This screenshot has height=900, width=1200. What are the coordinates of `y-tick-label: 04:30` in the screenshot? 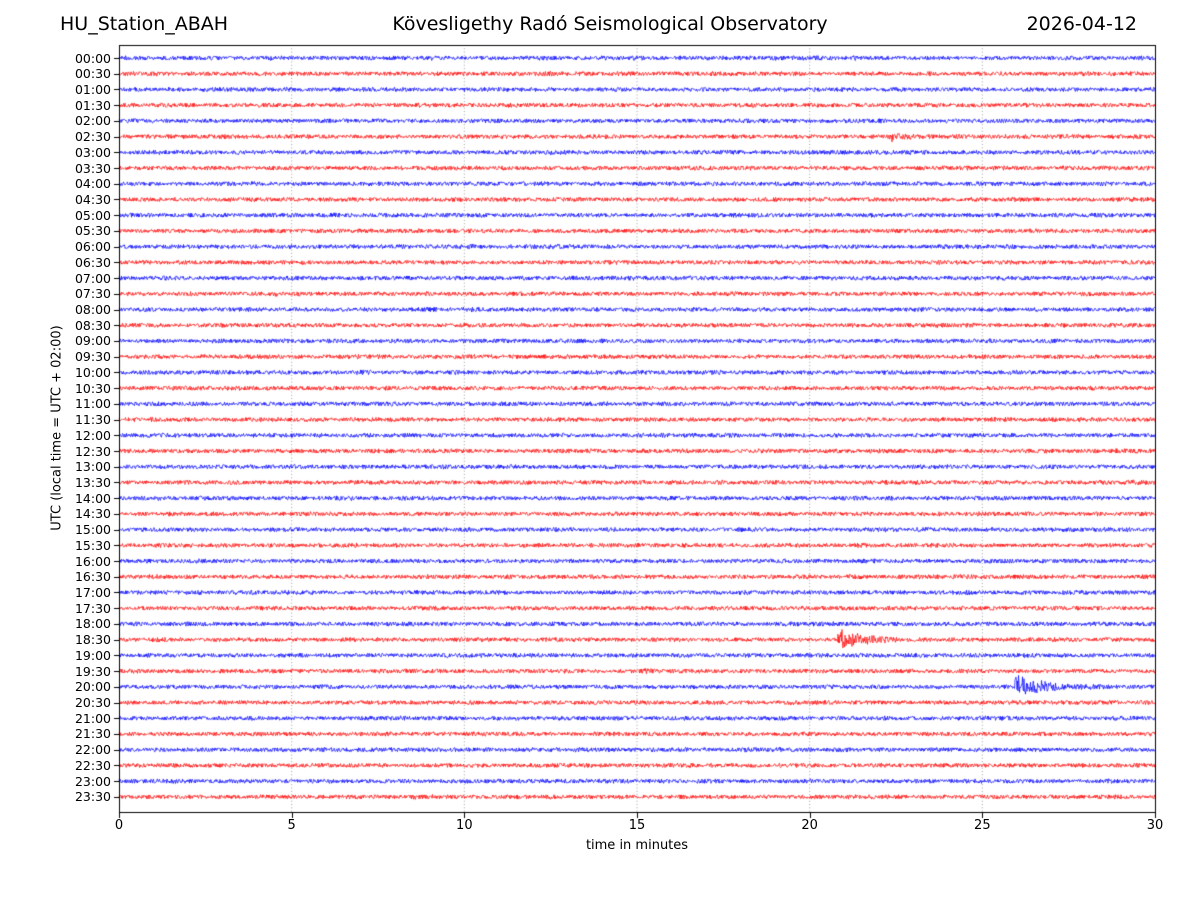 It's located at (92, 199).